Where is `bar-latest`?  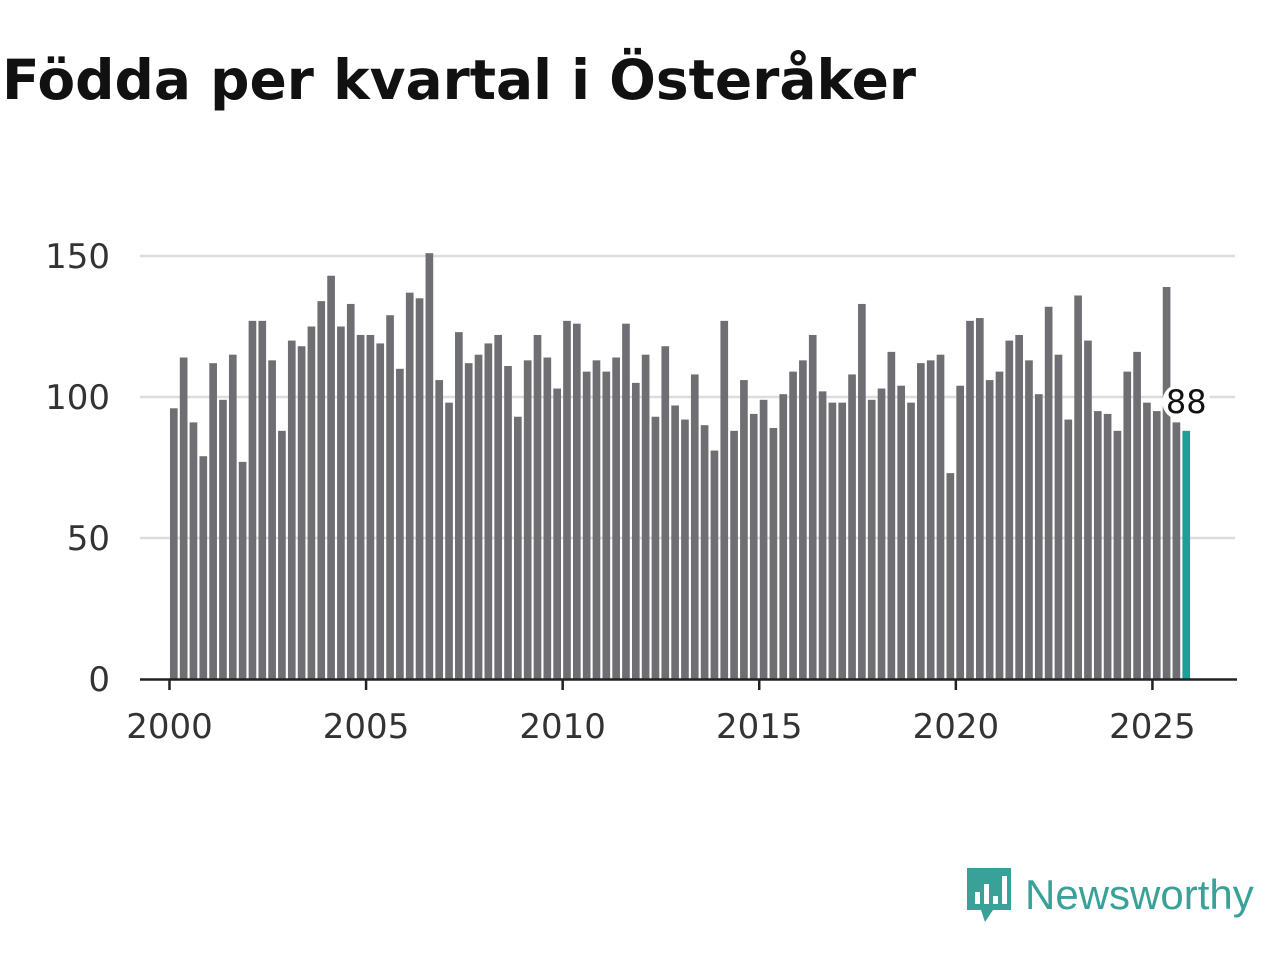
bar-latest is located at coordinates (1186, 554).